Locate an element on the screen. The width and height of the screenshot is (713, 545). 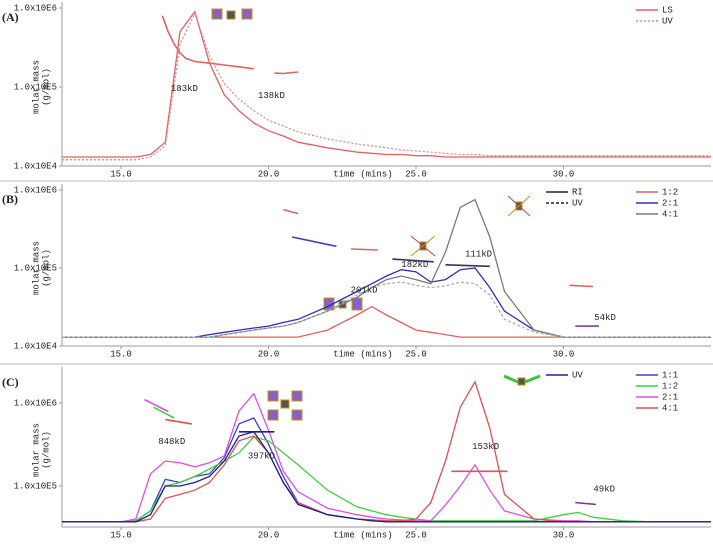
mass-annotation: 54kD is located at coordinates (605, 318).